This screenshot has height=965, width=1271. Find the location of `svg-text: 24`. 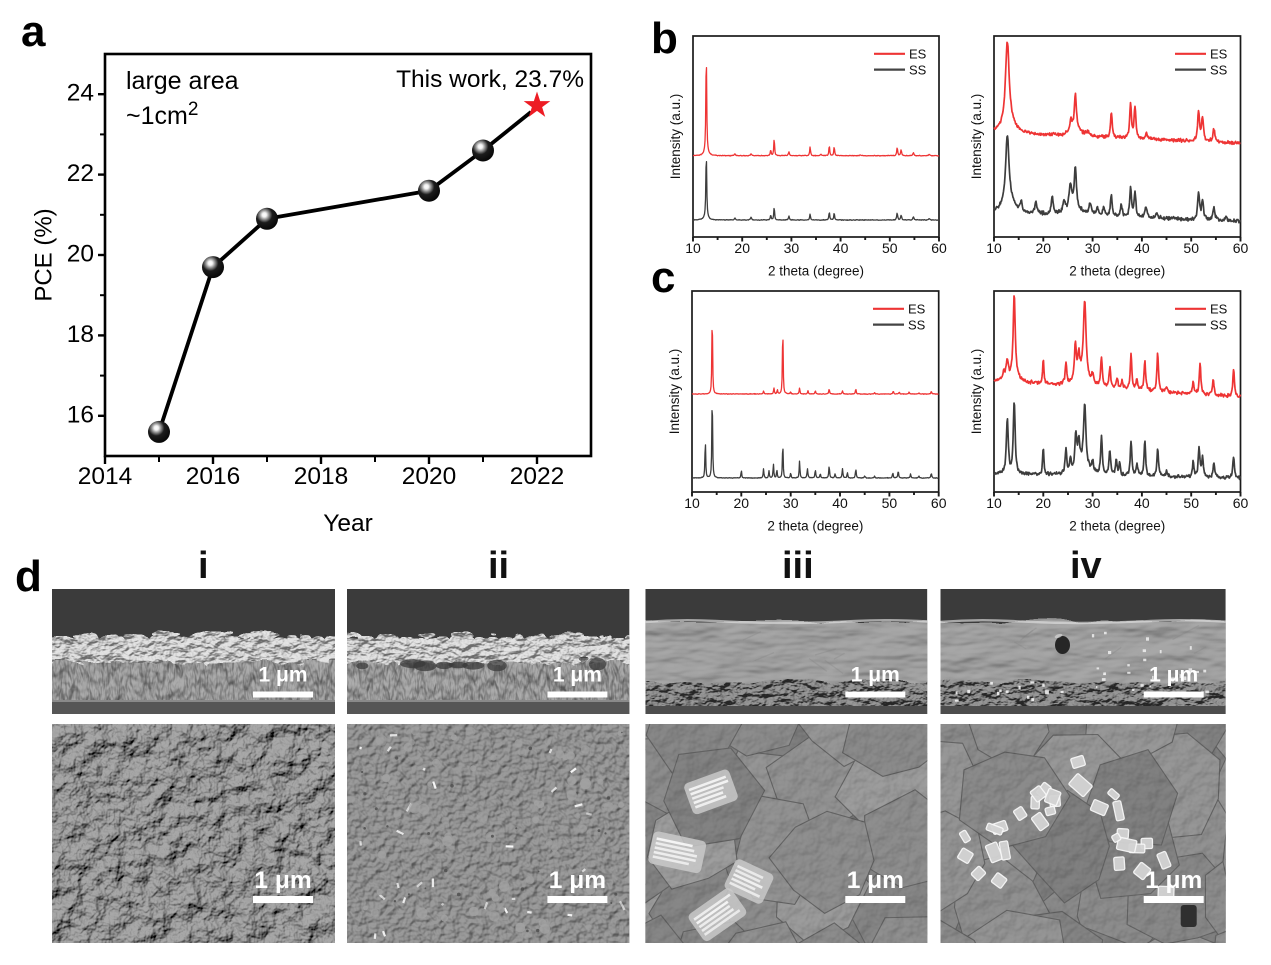

svg-text: 24 is located at coordinates (80, 93).